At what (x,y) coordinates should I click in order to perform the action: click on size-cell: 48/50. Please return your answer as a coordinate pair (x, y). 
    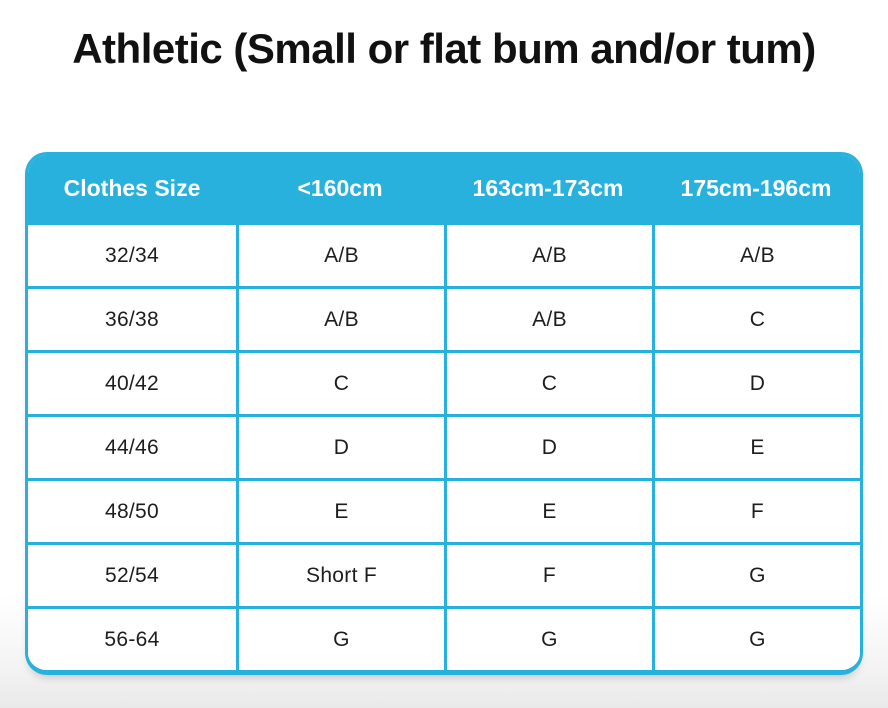
    Looking at the image, I should click on (132, 511).